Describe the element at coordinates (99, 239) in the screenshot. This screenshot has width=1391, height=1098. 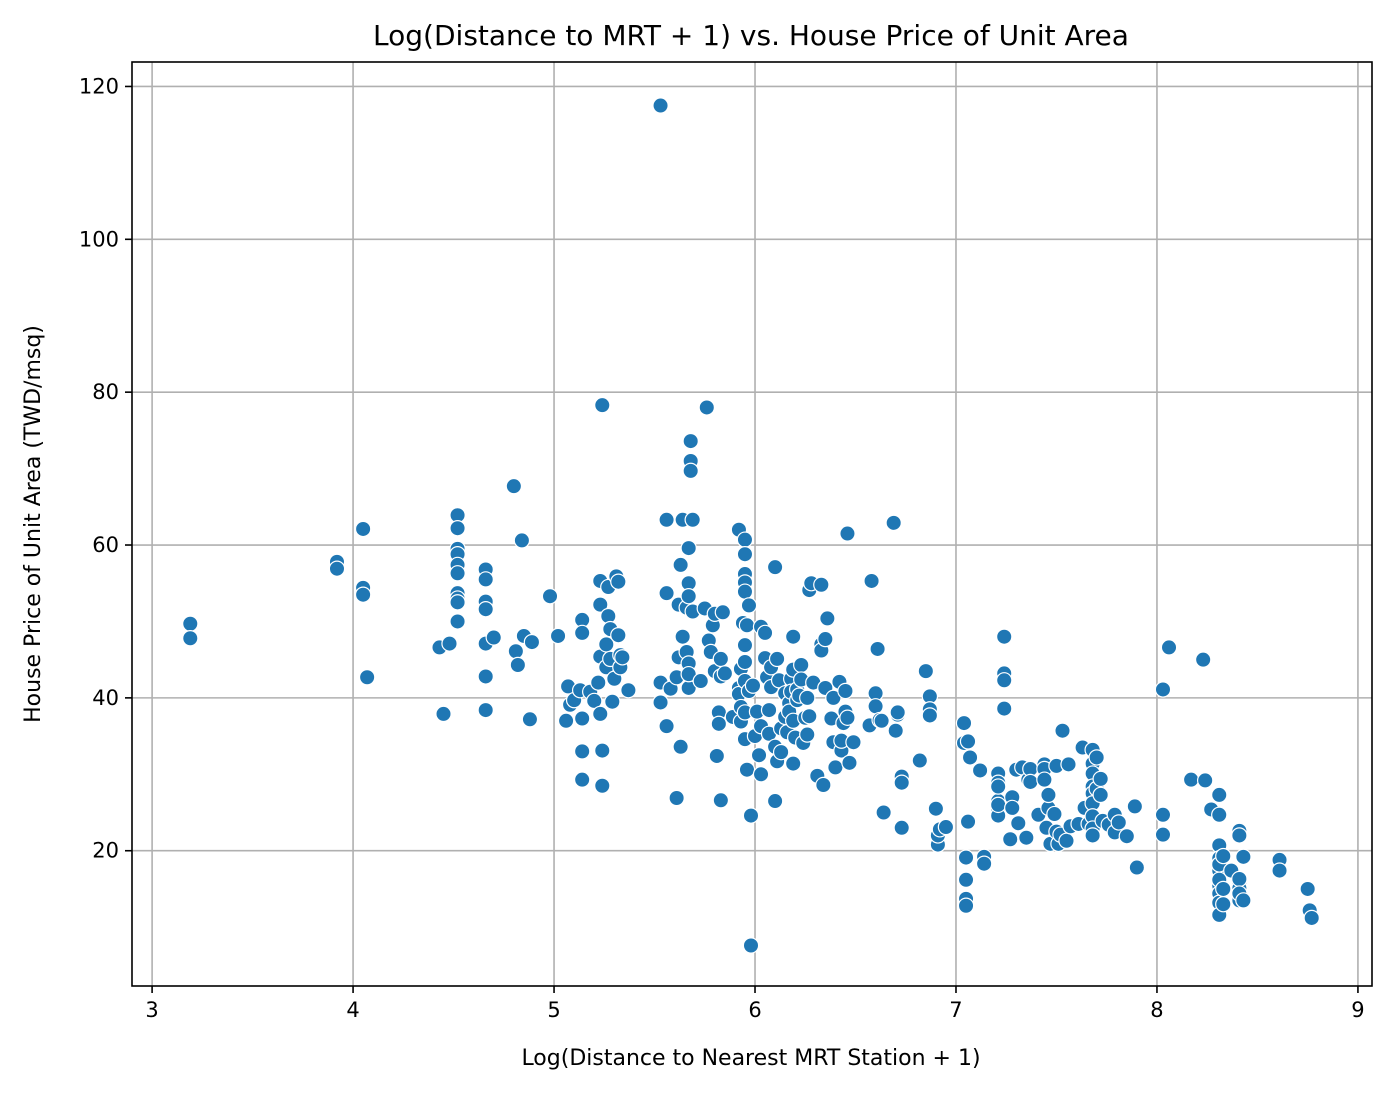
I see `y-tick-label: 100` at that location.